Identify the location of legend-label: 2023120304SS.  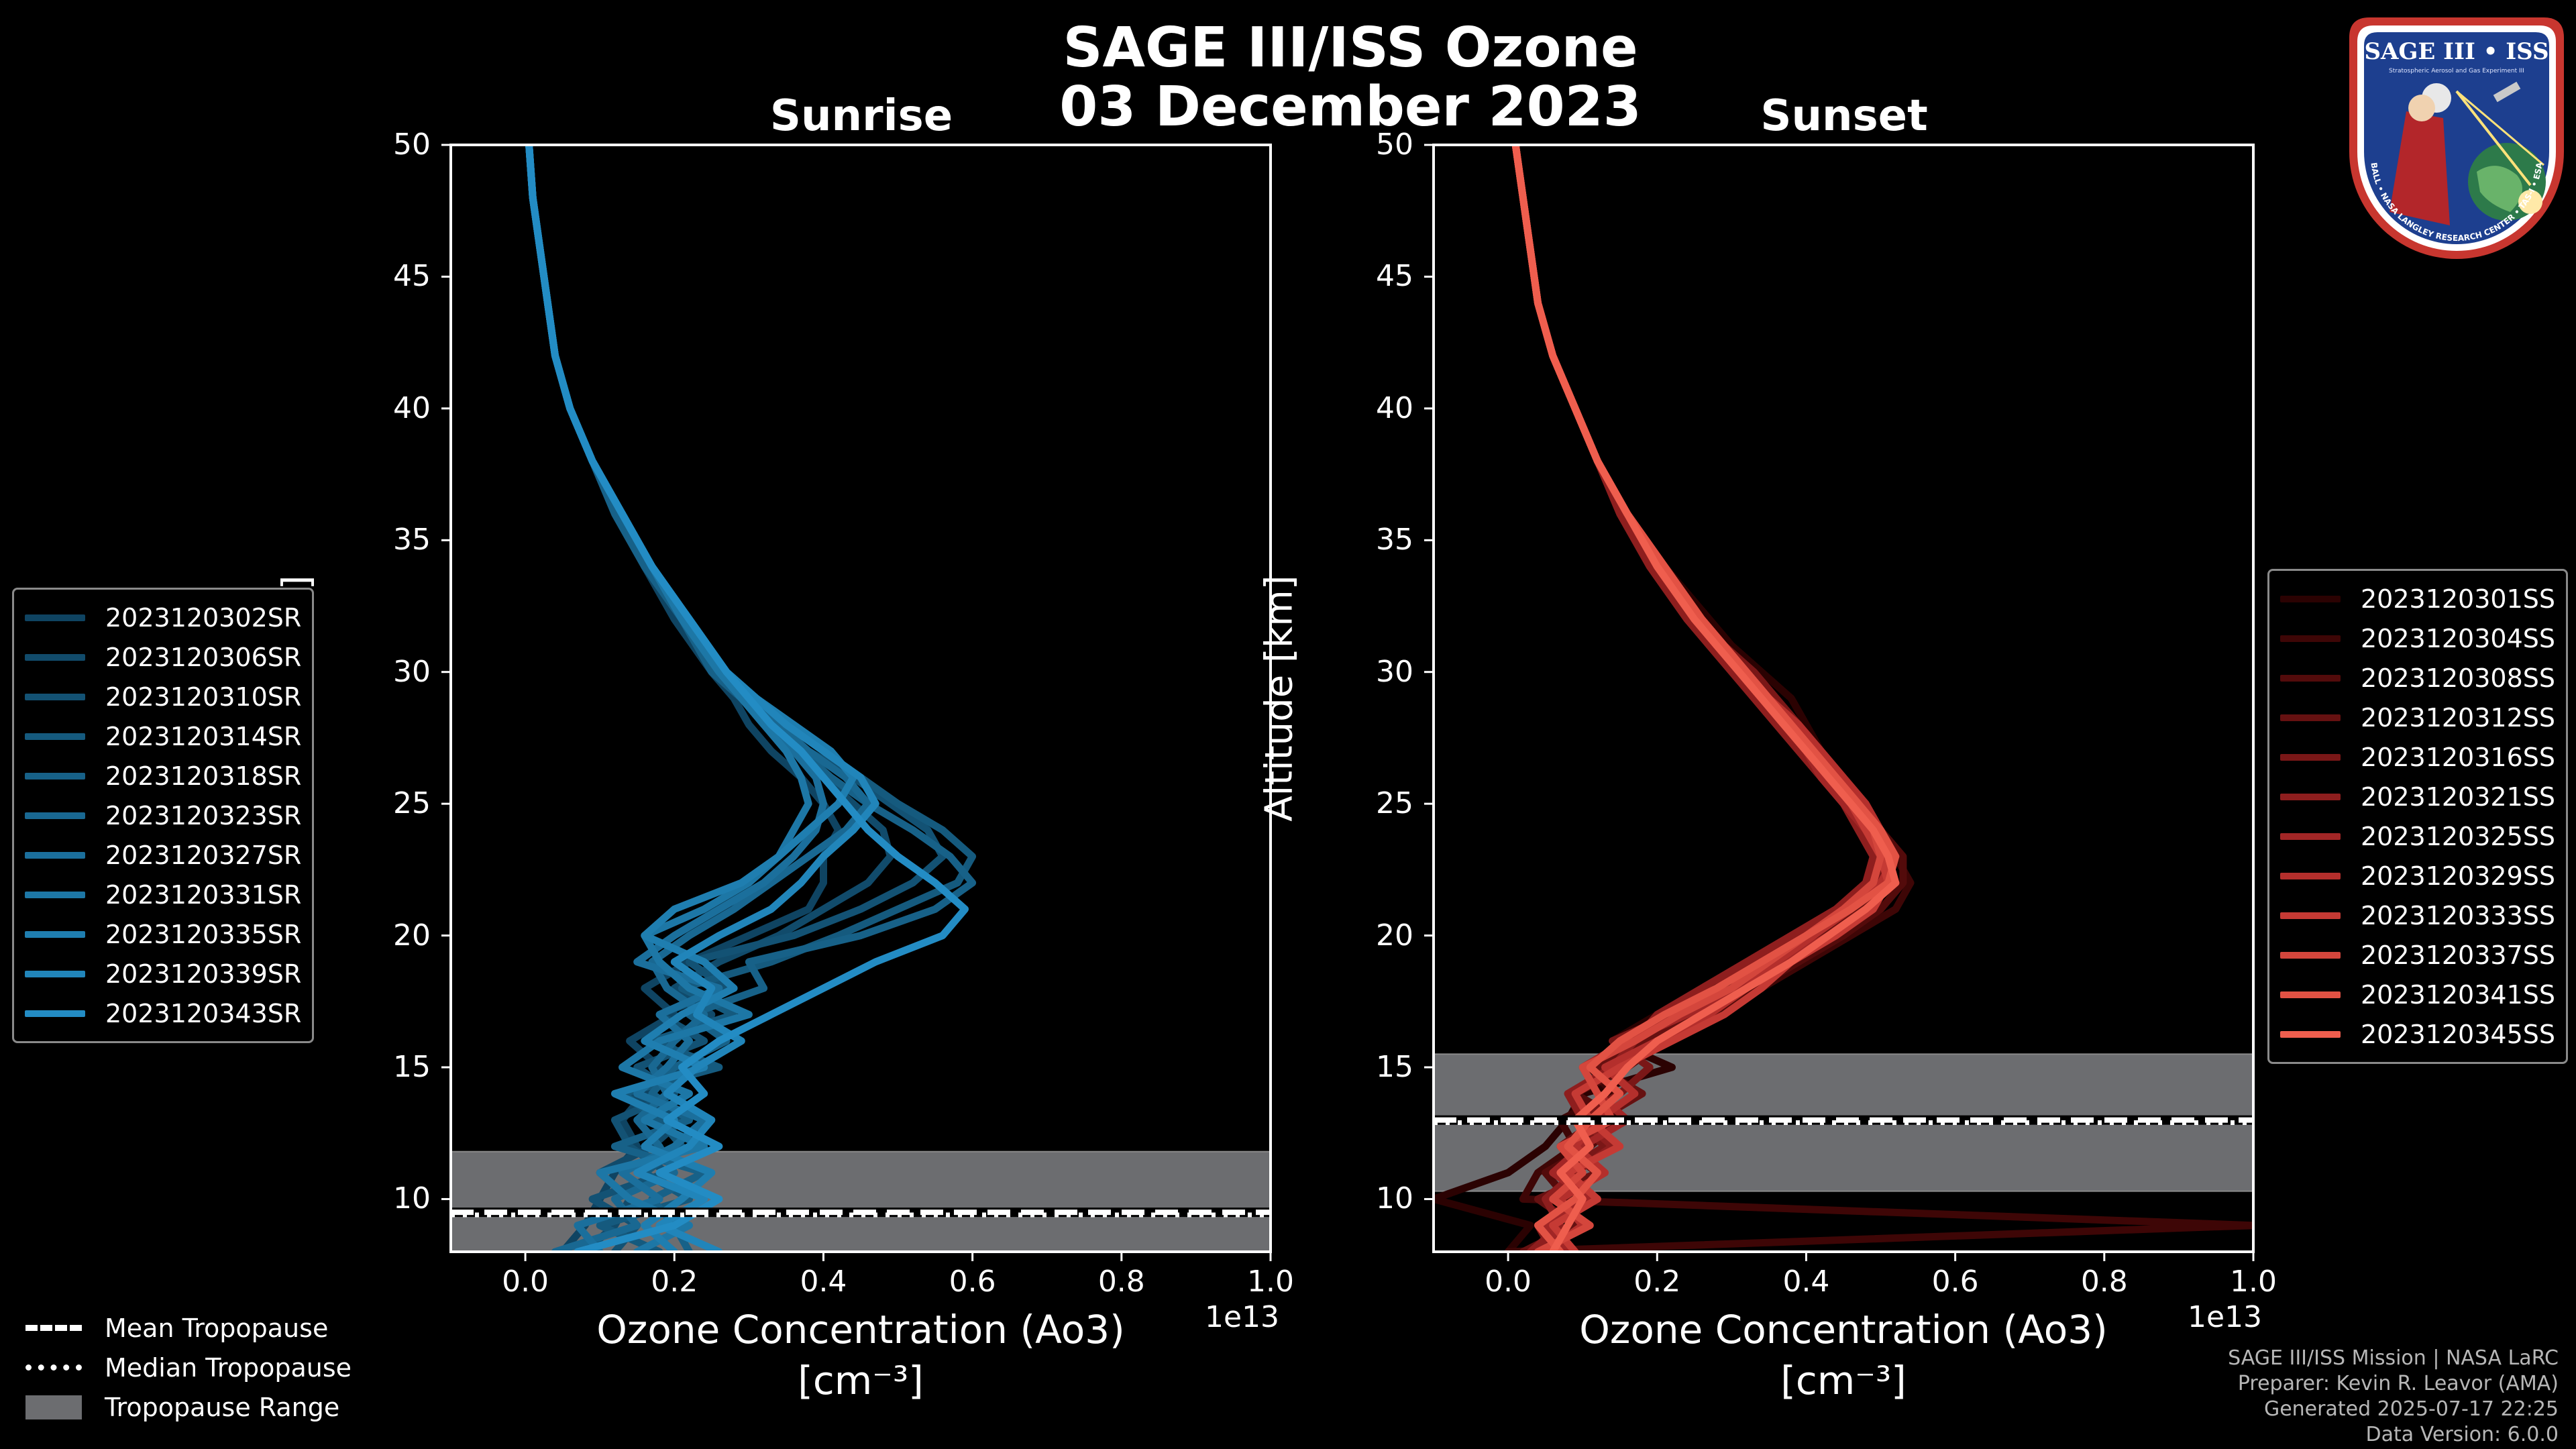
(2458, 638).